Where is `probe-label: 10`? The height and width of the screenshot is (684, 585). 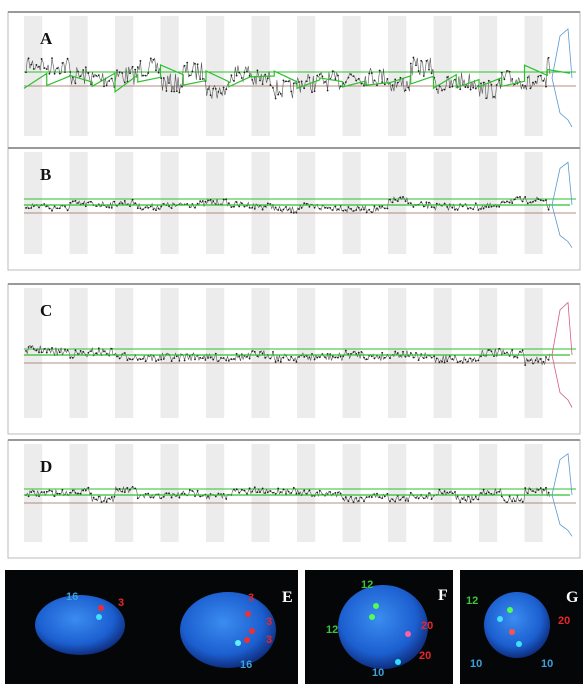
probe-label: 10 is located at coordinates (378, 673).